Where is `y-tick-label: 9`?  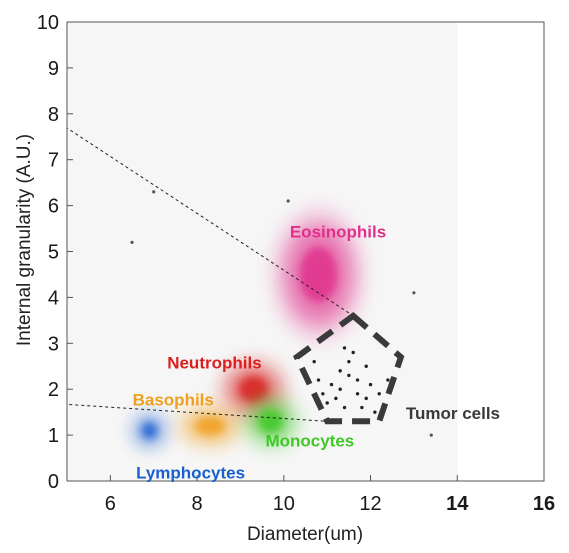 y-tick-label: 9 is located at coordinates (53, 69).